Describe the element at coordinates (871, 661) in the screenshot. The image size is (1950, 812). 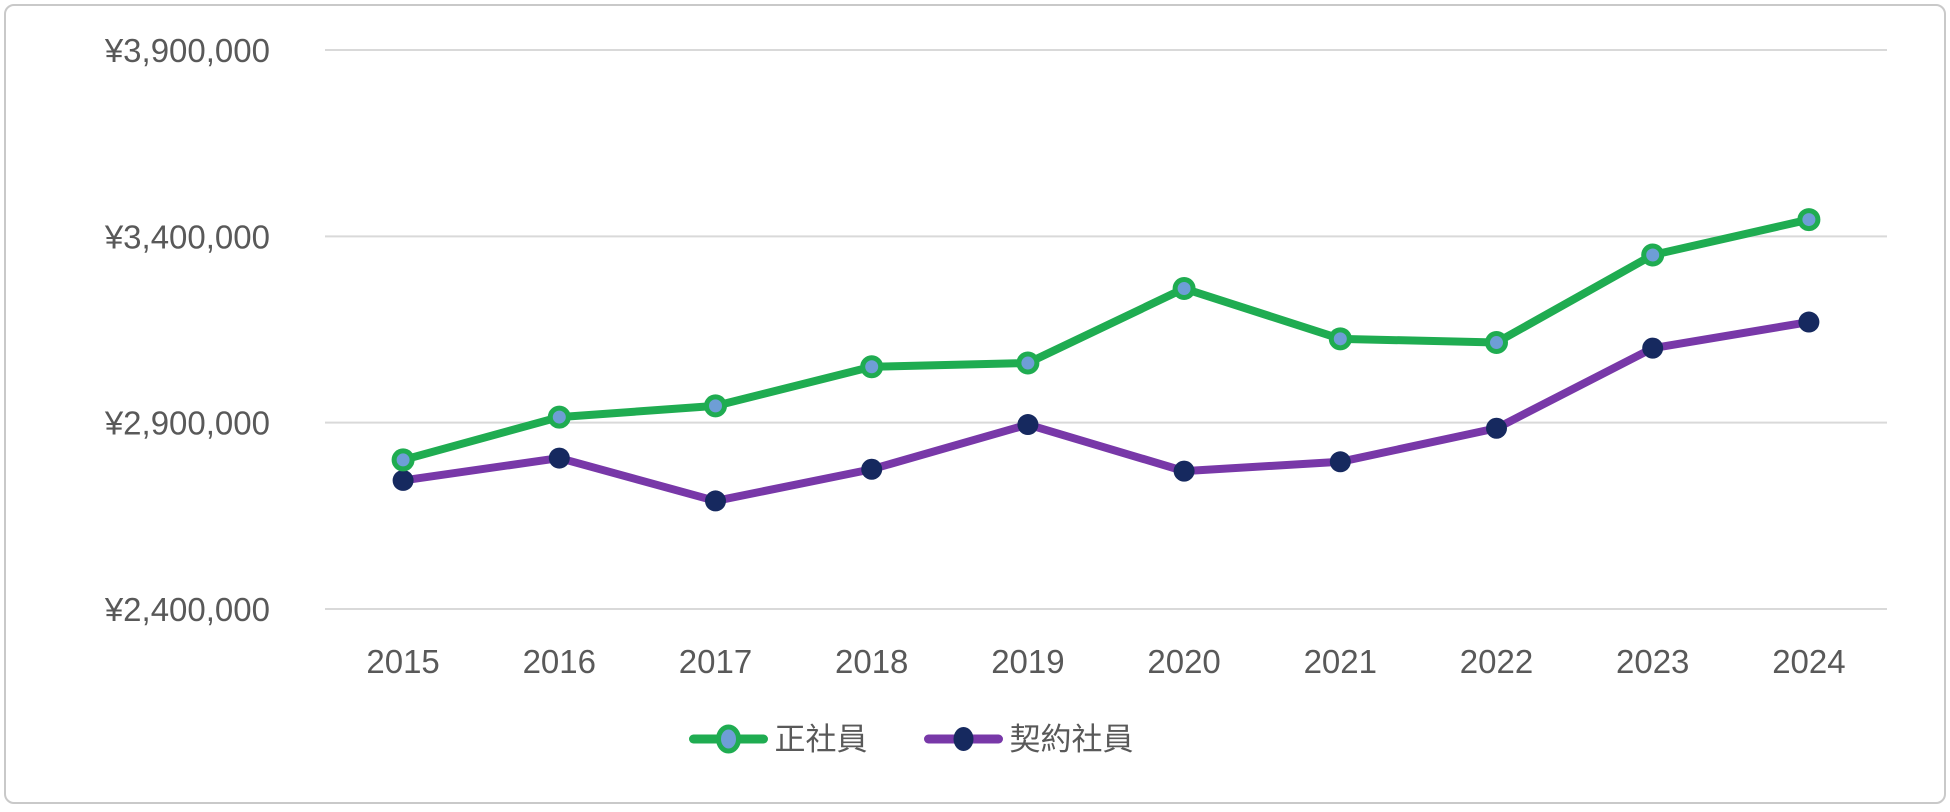
I see `x-axis-tick-label: 2018` at that location.